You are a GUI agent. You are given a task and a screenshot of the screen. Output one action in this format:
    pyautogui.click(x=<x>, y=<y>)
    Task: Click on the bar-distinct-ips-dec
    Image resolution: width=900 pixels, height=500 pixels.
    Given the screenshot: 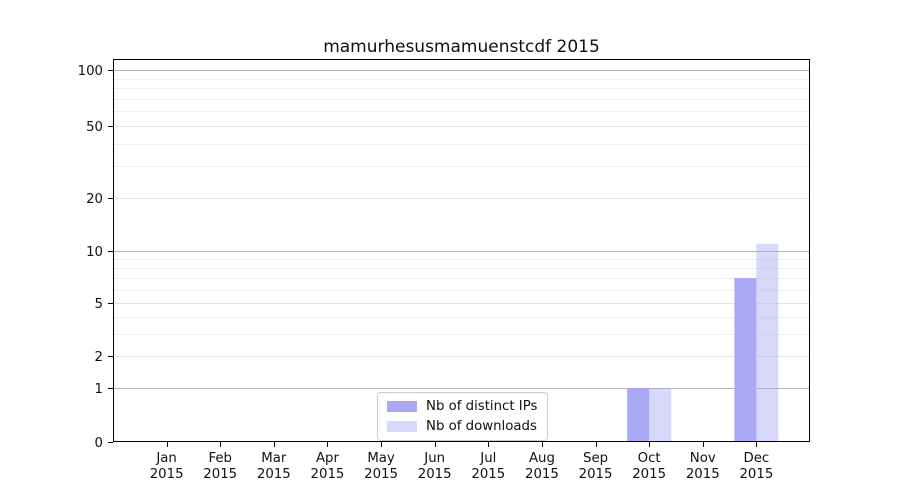 What is the action you would take?
    pyautogui.click(x=745, y=360)
    